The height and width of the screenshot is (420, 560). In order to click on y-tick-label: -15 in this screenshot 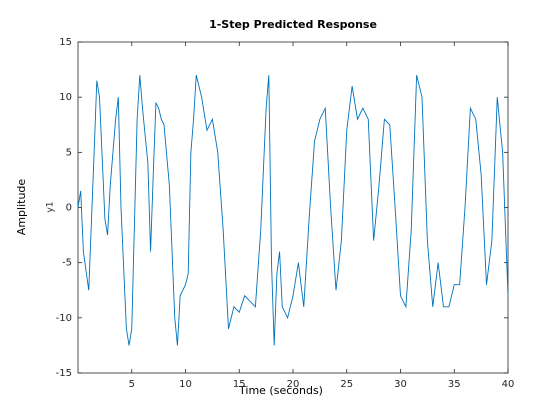, I will do `click(64, 373)`.